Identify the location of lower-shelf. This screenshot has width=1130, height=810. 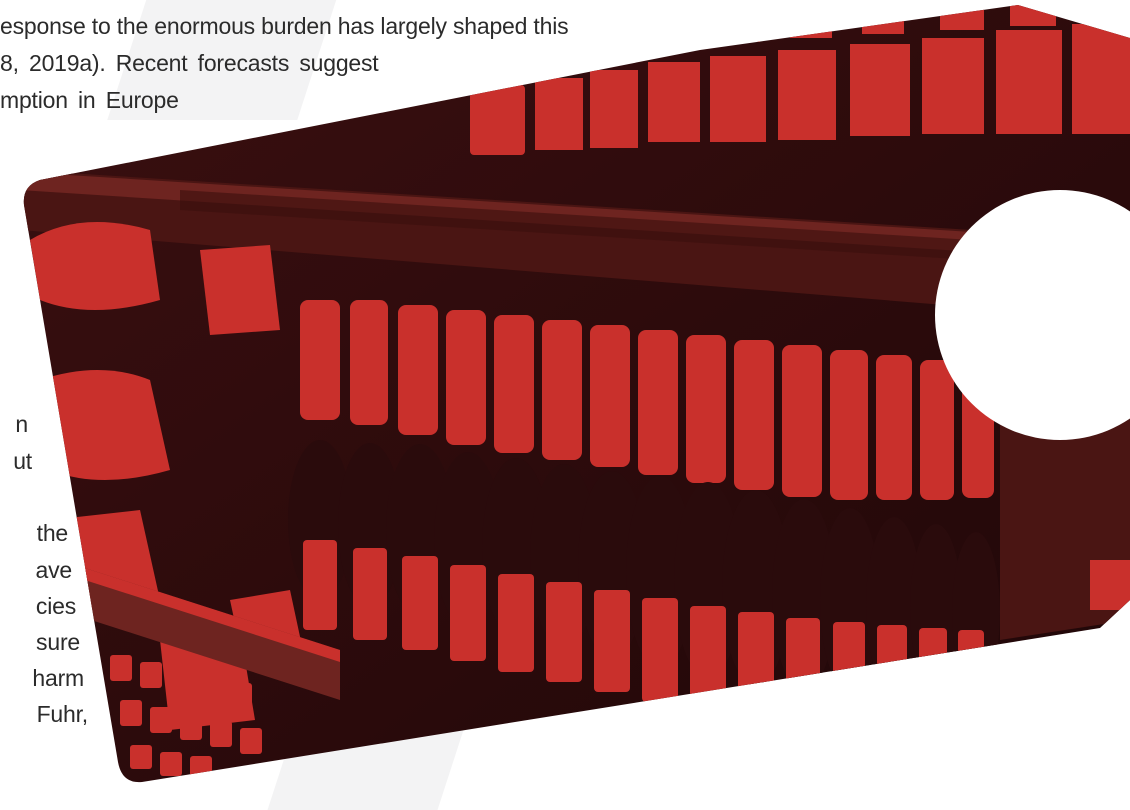
(200, 630).